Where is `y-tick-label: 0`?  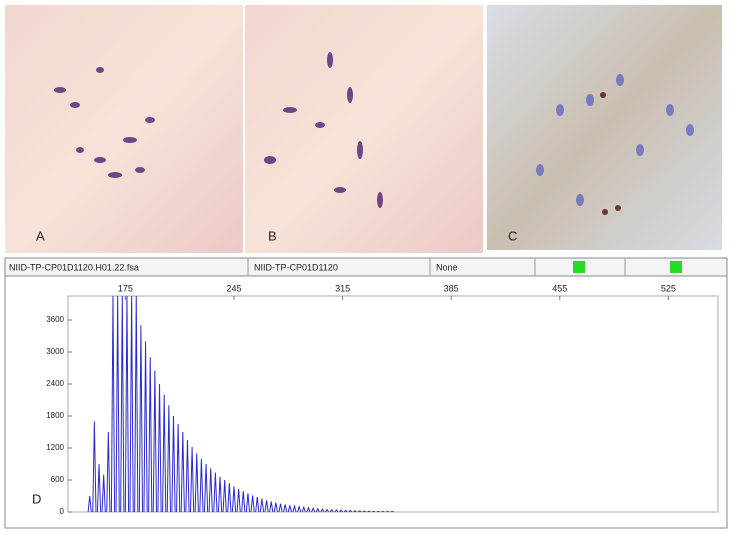 y-tick-label: 0 is located at coordinates (62, 511).